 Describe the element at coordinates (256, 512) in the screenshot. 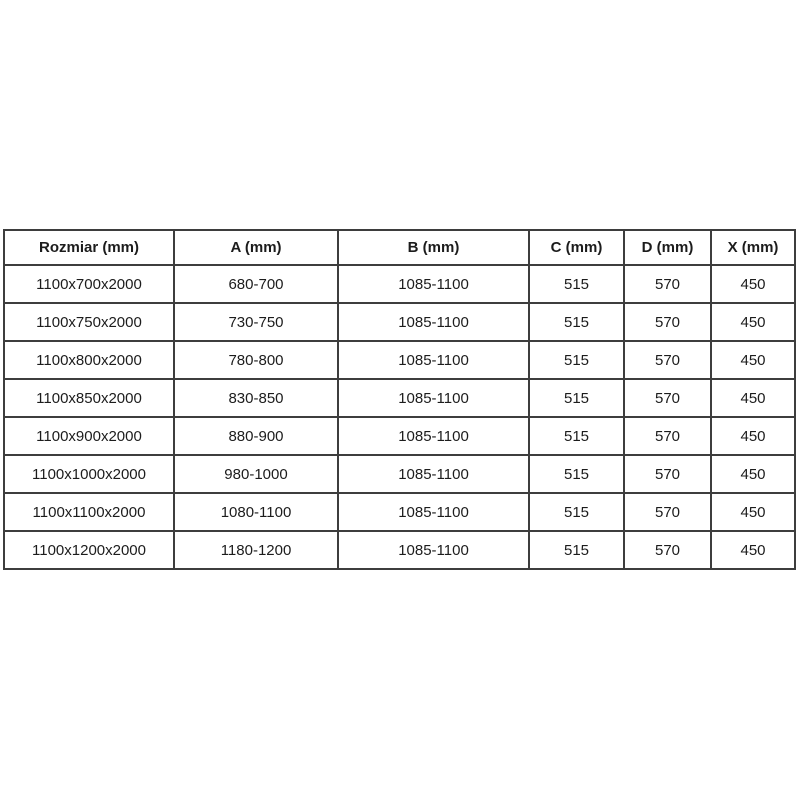

I see `table-cell: 1080-1100` at that location.